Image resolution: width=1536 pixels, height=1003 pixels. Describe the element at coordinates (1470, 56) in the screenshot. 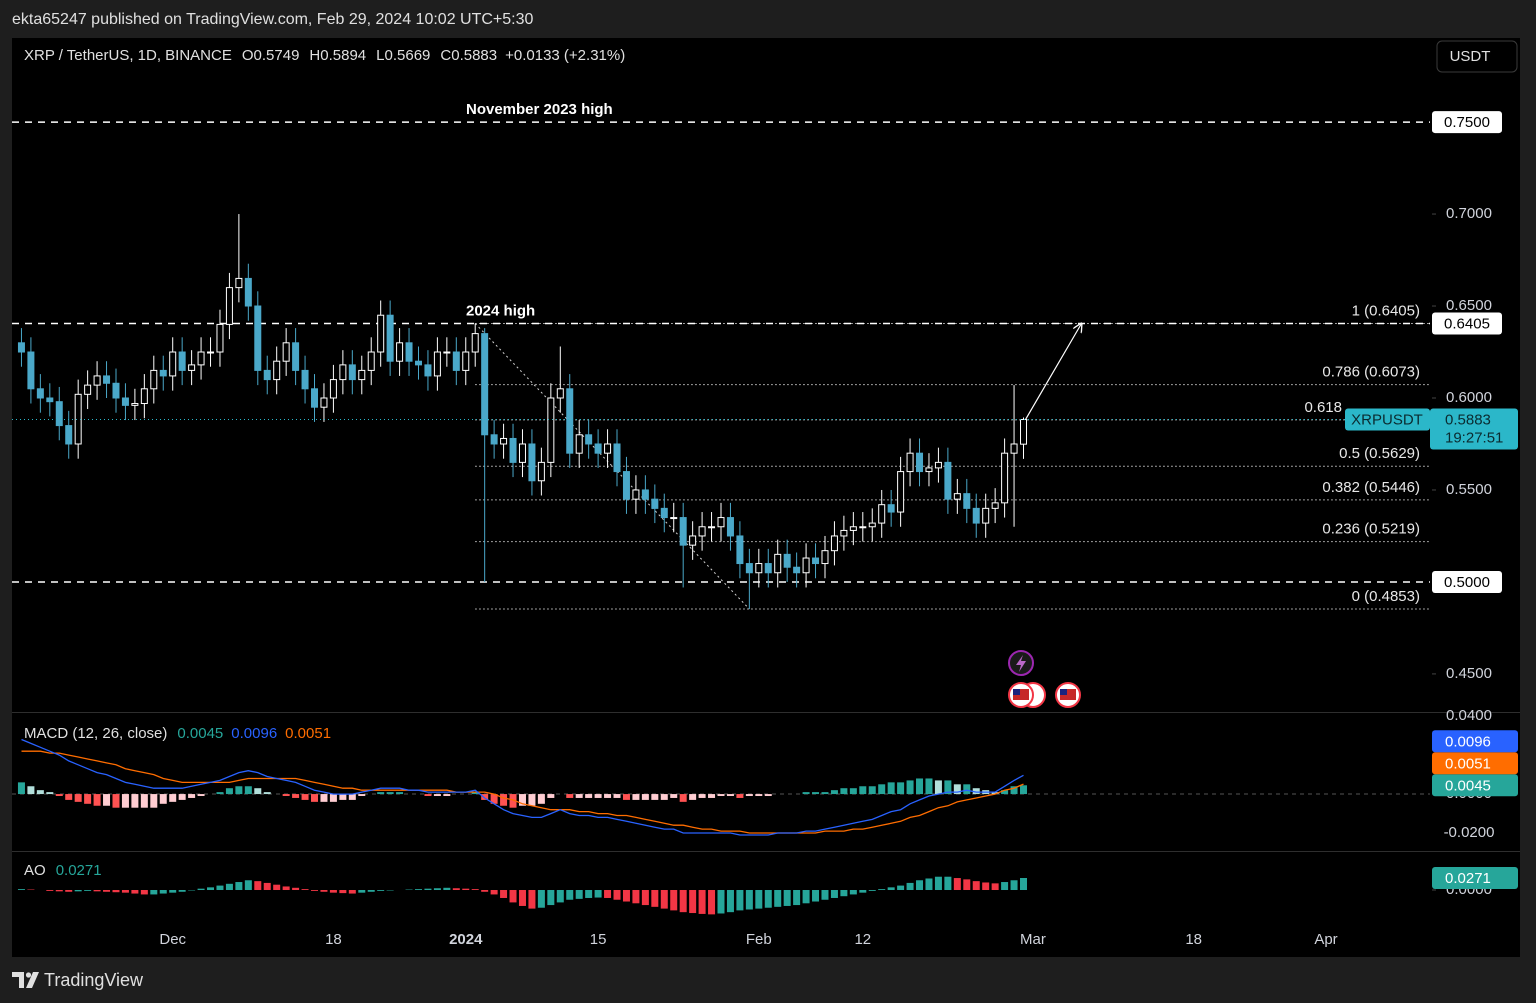

I see `currency-label: USDT` at that location.